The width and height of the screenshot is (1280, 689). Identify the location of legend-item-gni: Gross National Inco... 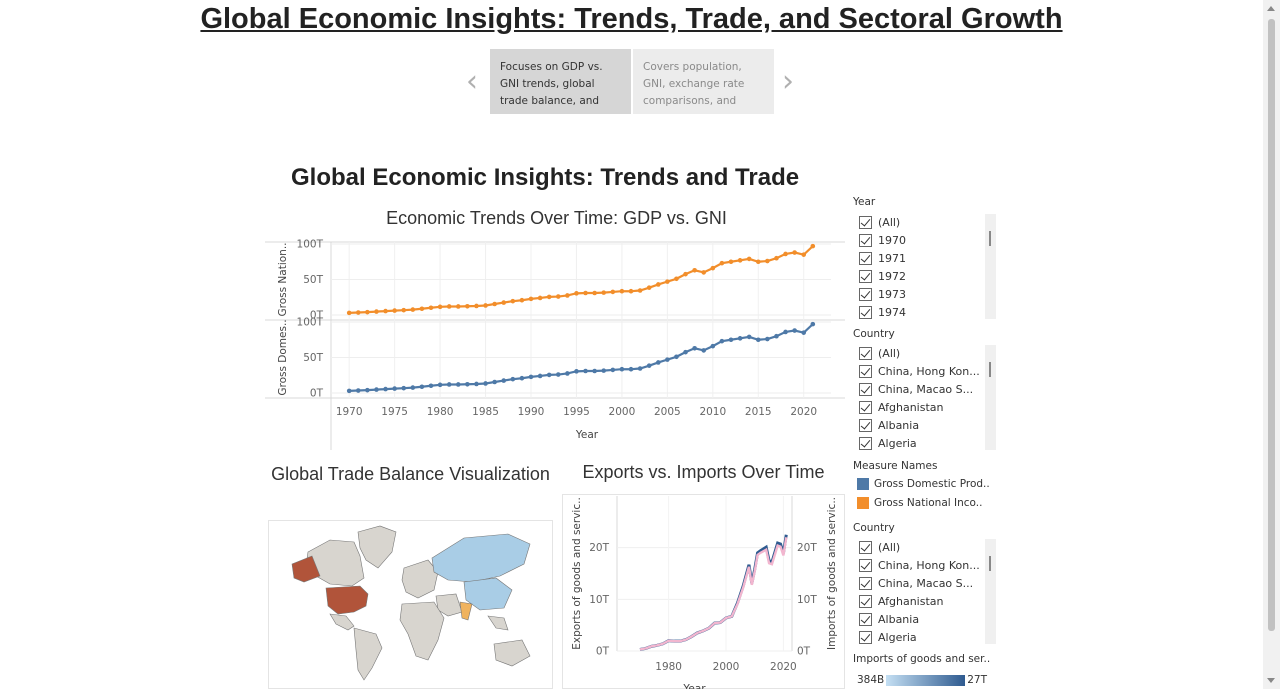
(919, 503).